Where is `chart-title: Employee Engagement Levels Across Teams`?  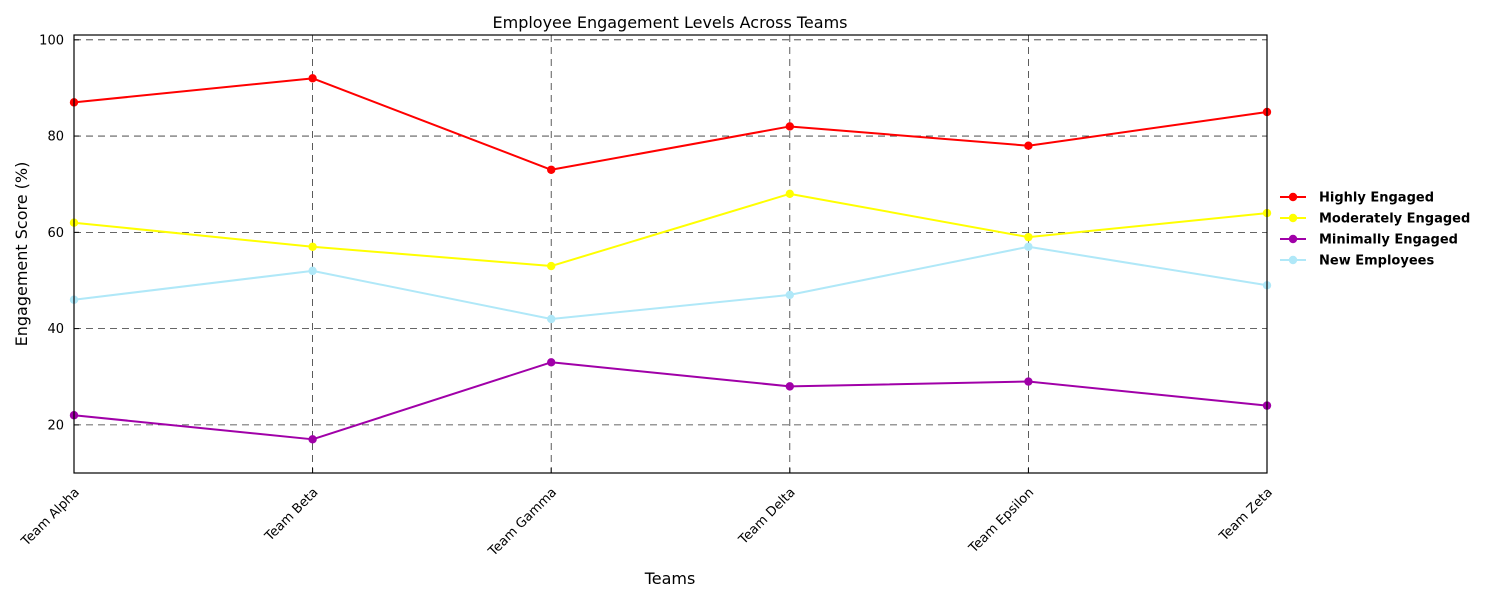
chart-title: Employee Engagement Levels Across Teams is located at coordinates (670, 22).